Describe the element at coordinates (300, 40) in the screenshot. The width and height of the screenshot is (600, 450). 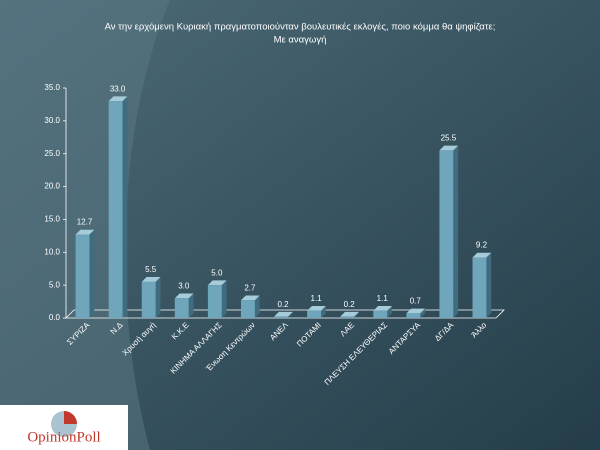
I see `chart-subtitle: Με αναγωγή` at that location.